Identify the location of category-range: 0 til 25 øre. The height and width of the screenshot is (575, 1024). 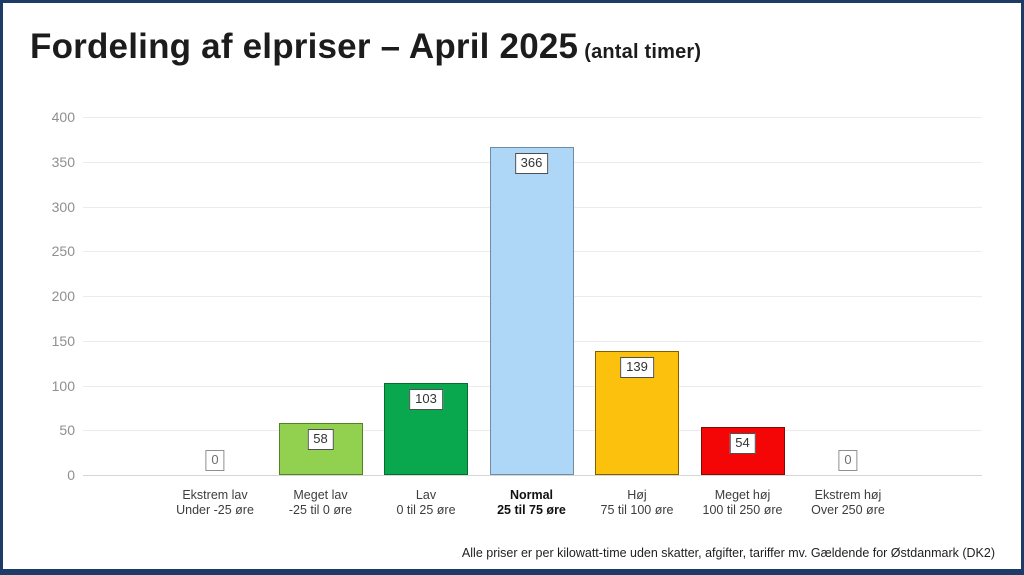
(426, 510).